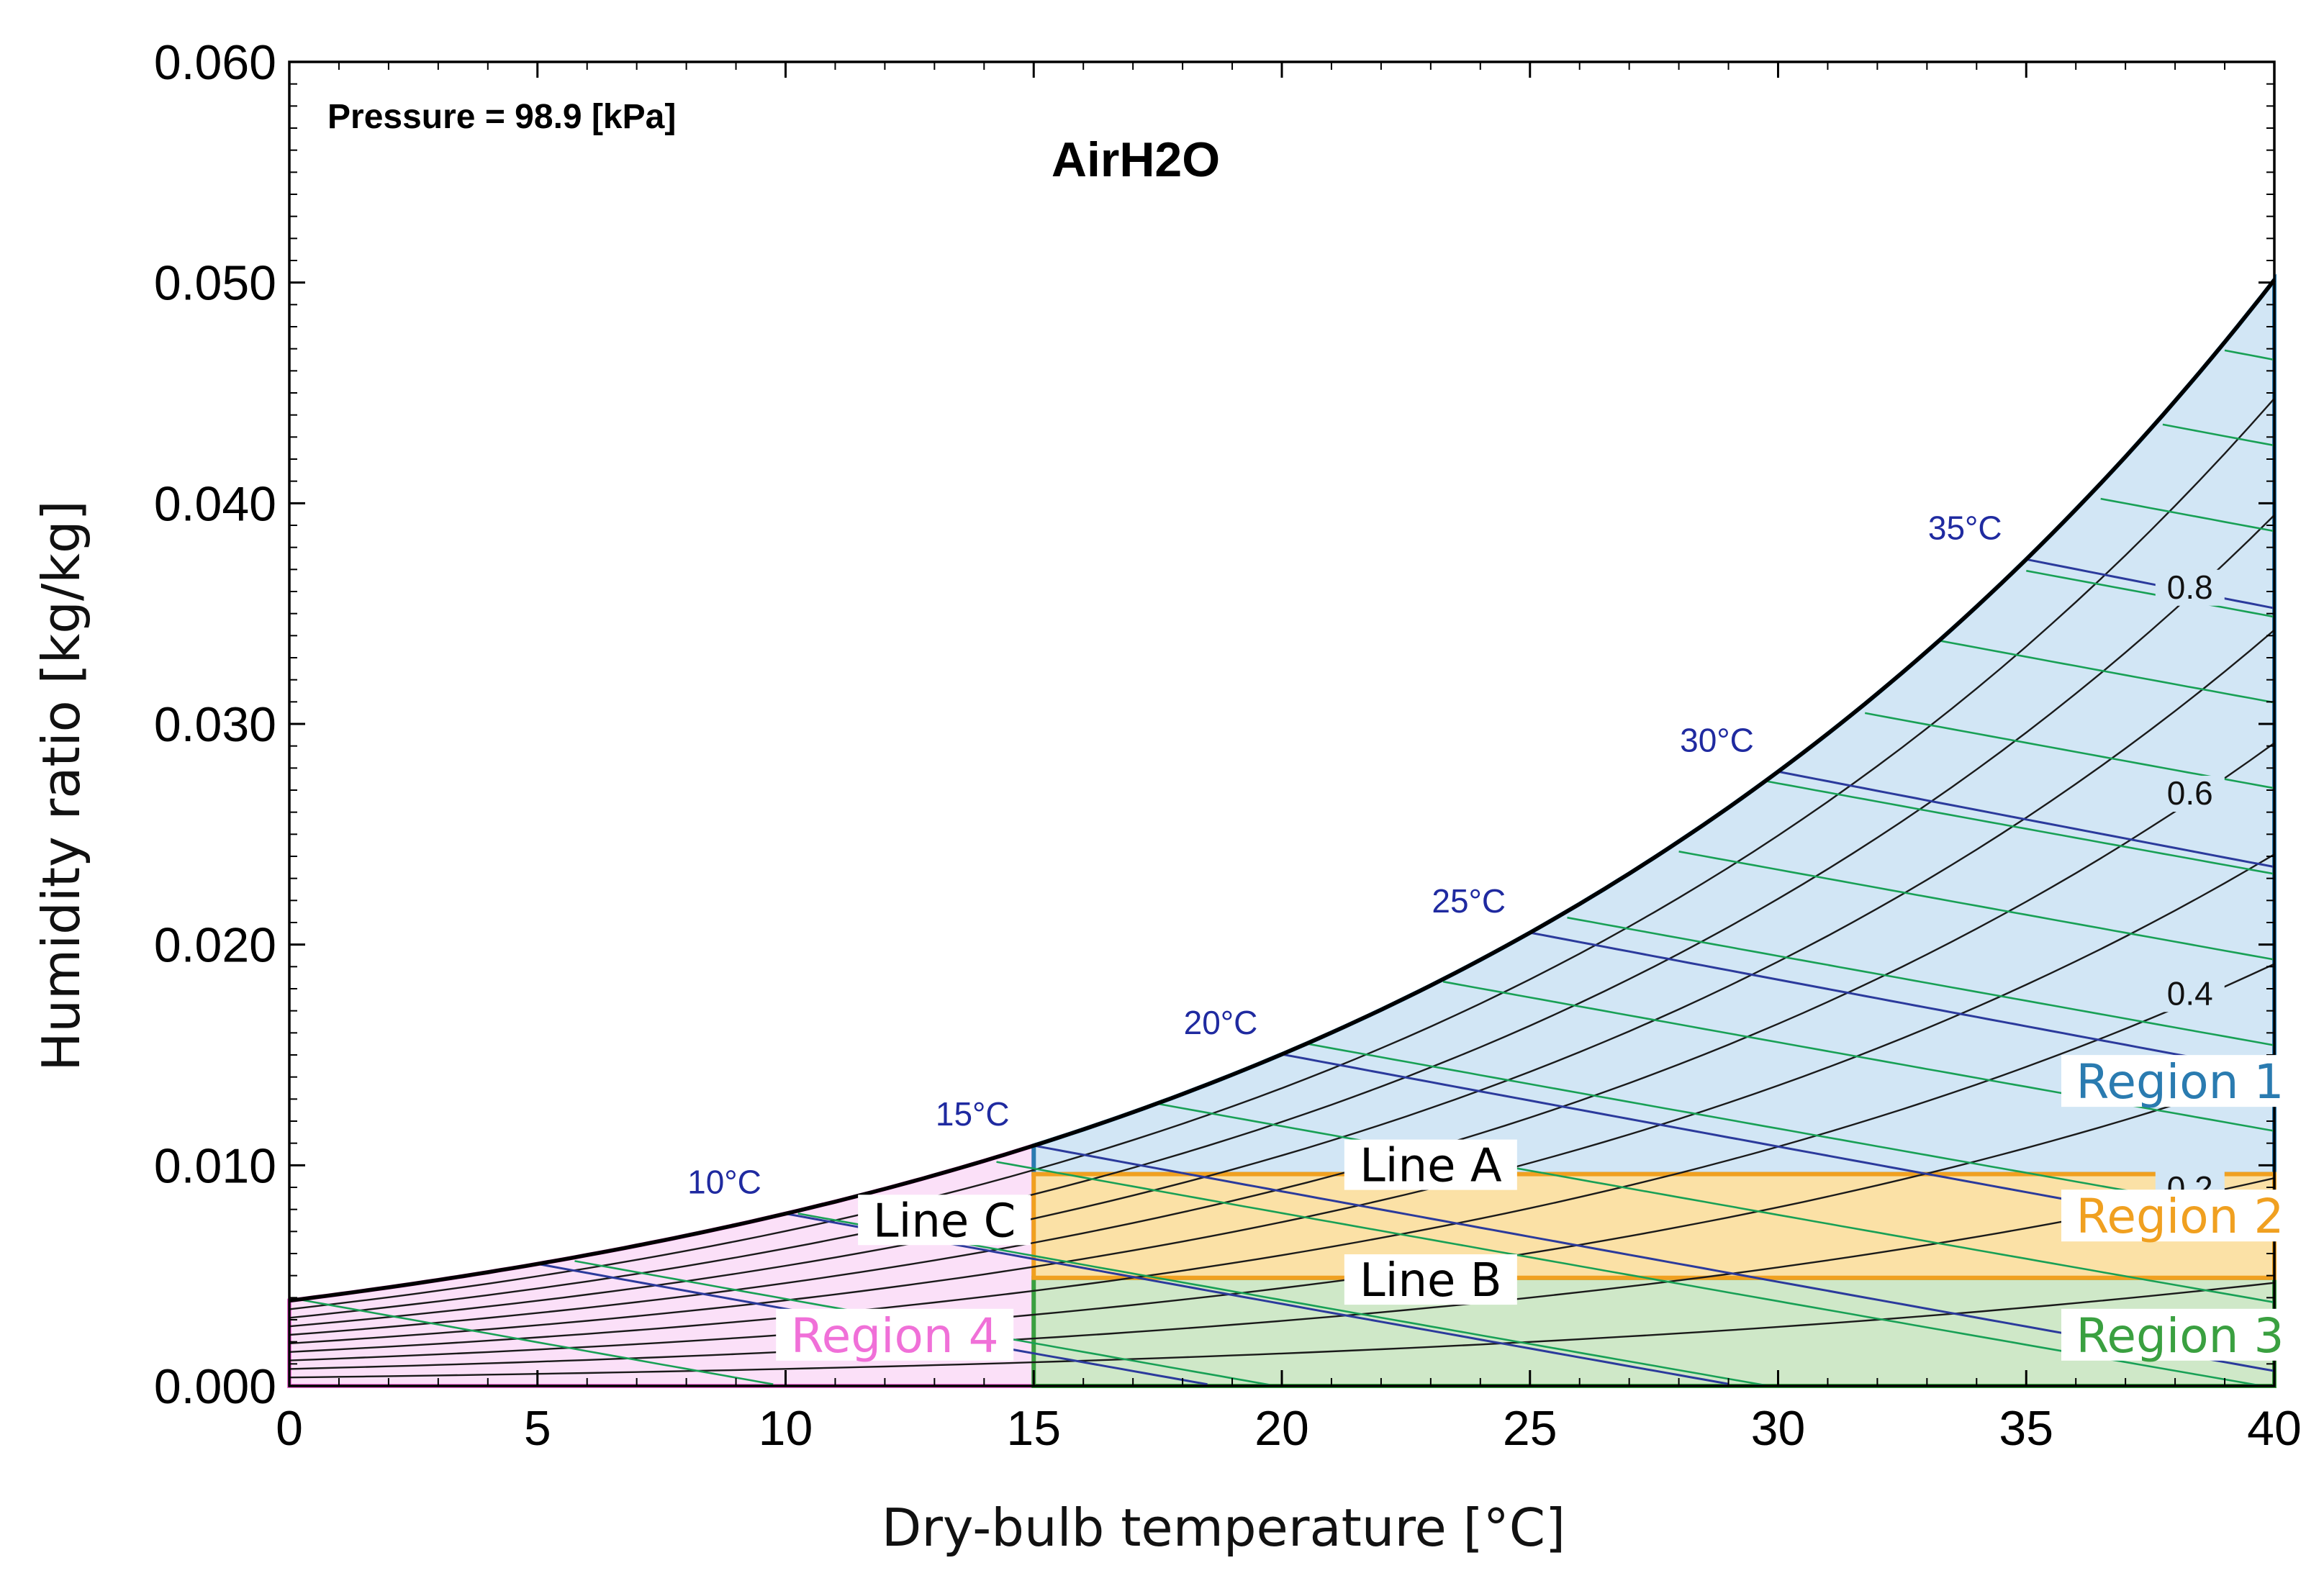  What do you see at coordinates (215, 1387) in the screenshot?
I see `y-tick-label: 0.000` at bounding box center [215, 1387].